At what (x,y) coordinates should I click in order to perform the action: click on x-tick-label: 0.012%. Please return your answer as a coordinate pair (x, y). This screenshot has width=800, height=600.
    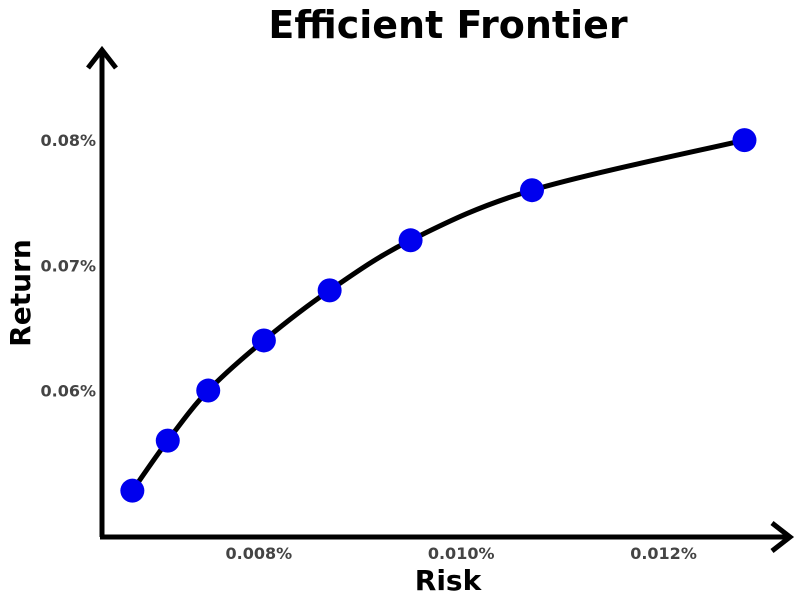
    Looking at the image, I should click on (663, 553).